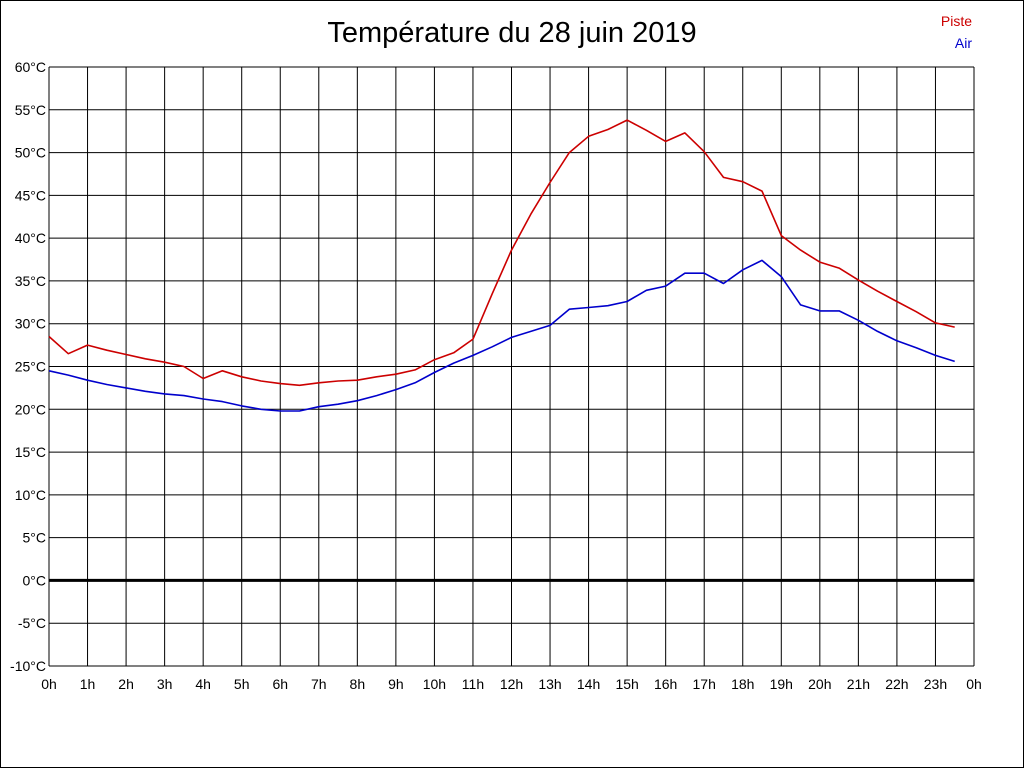 This screenshot has height=768, width=1024. I want to click on x-tick-label: 21h, so click(858, 684).